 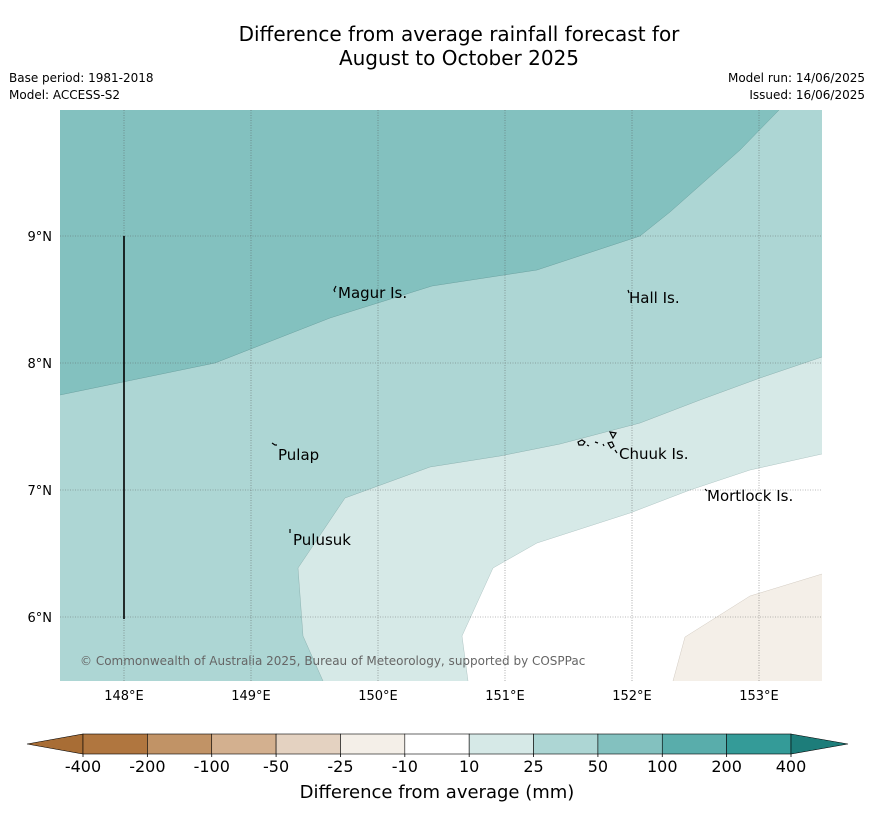 What do you see at coordinates (459, 58) in the screenshot?
I see `title-line-2: August to October 2025` at bounding box center [459, 58].